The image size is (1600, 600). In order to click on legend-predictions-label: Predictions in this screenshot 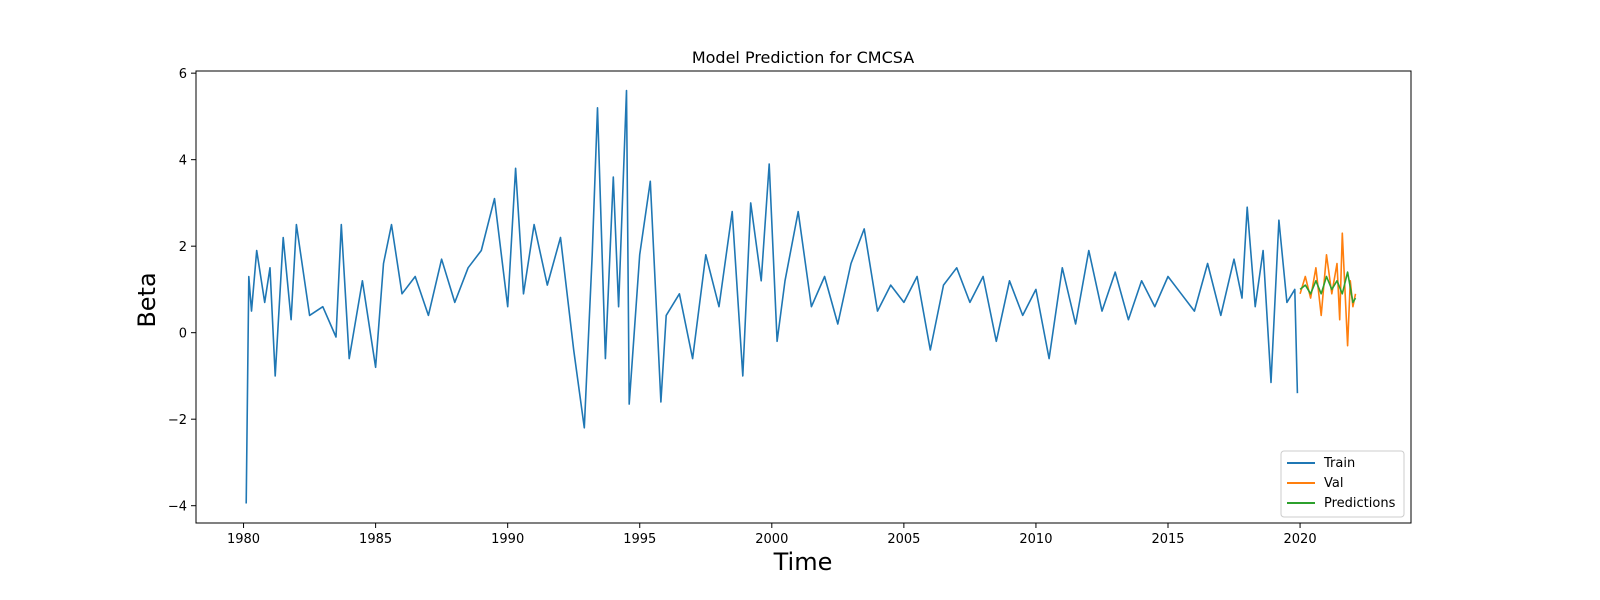, I will do `click(1360, 503)`.